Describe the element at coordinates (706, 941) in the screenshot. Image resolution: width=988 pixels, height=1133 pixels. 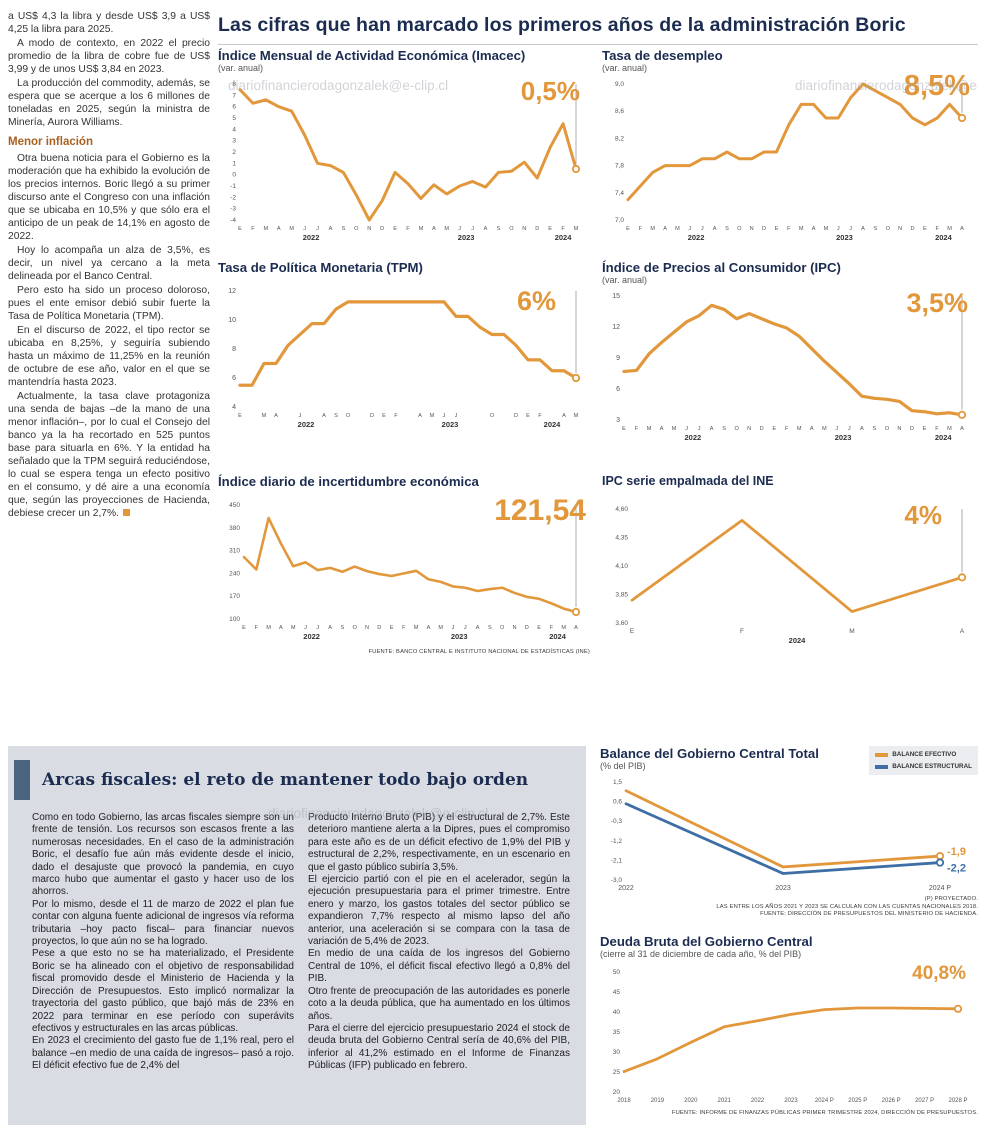
I see `chart-deuda-title: Deuda Bruta del Gobierno Central` at that location.